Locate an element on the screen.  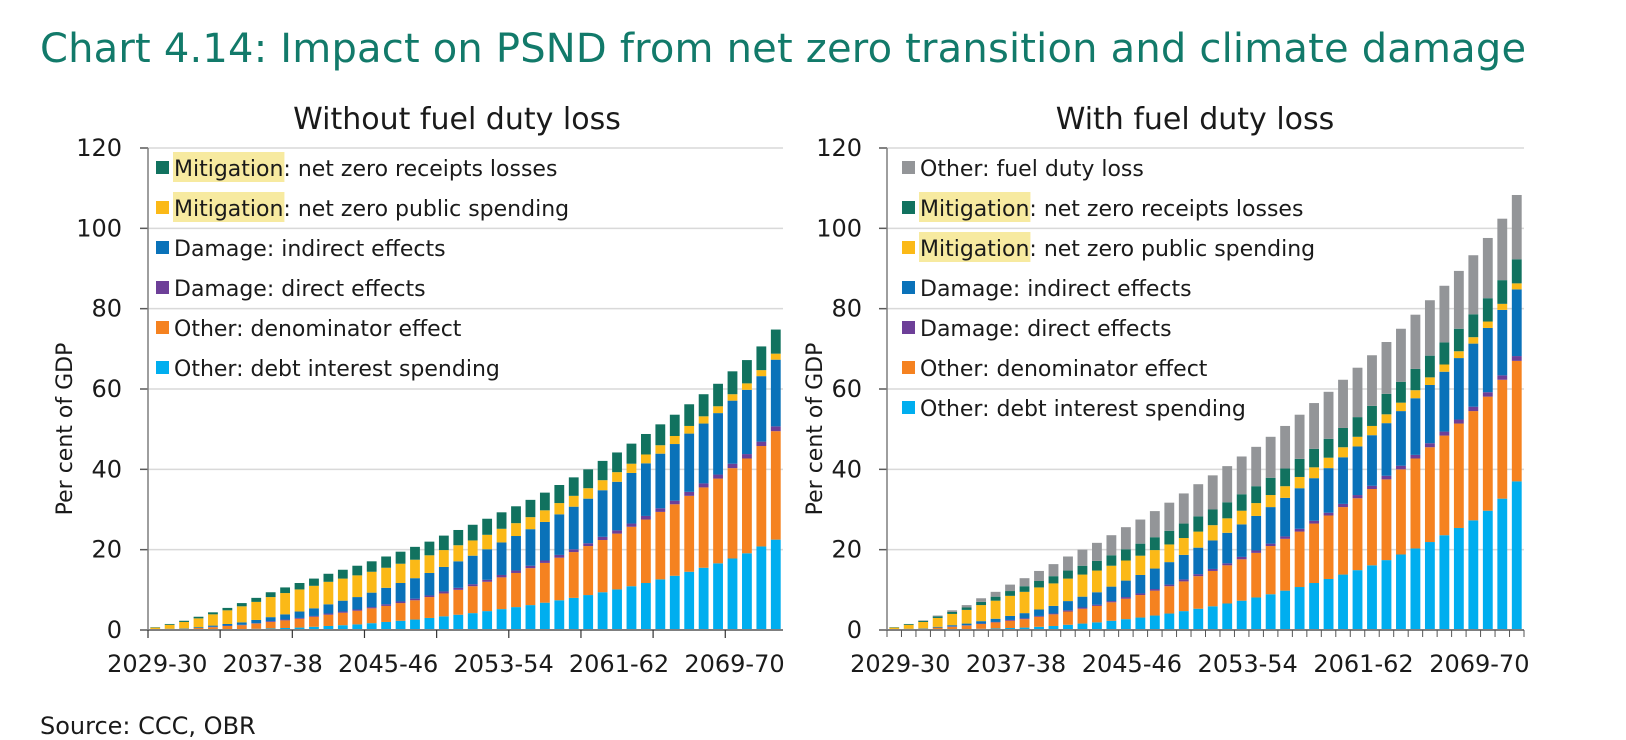
y-tick-label: 40 is located at coordinates (846, 469).